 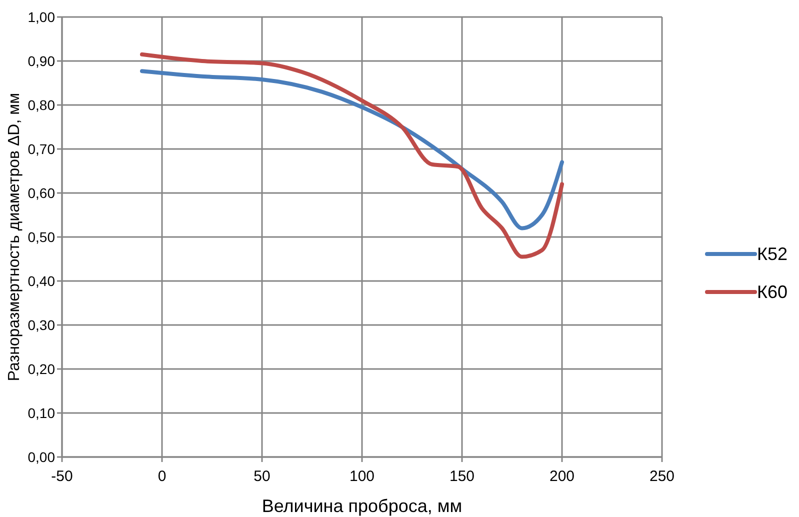 What do you see at coordinates (42, 369) in the screenshot?
I see `y-tick-label: 0,20` at bounding box center [42, 369].